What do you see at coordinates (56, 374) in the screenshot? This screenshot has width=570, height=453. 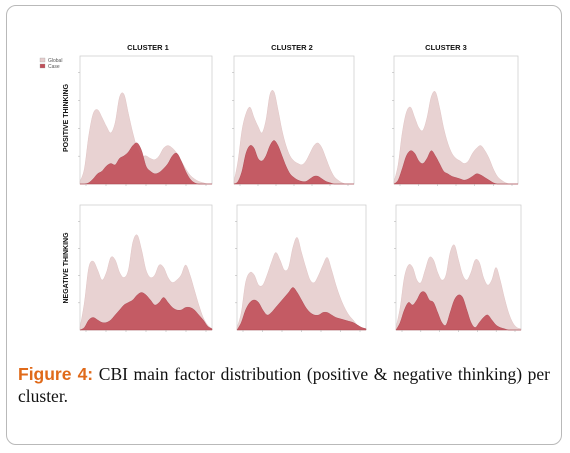 I see `caption-label: Figure 4:` at bounding box center [56, 374].